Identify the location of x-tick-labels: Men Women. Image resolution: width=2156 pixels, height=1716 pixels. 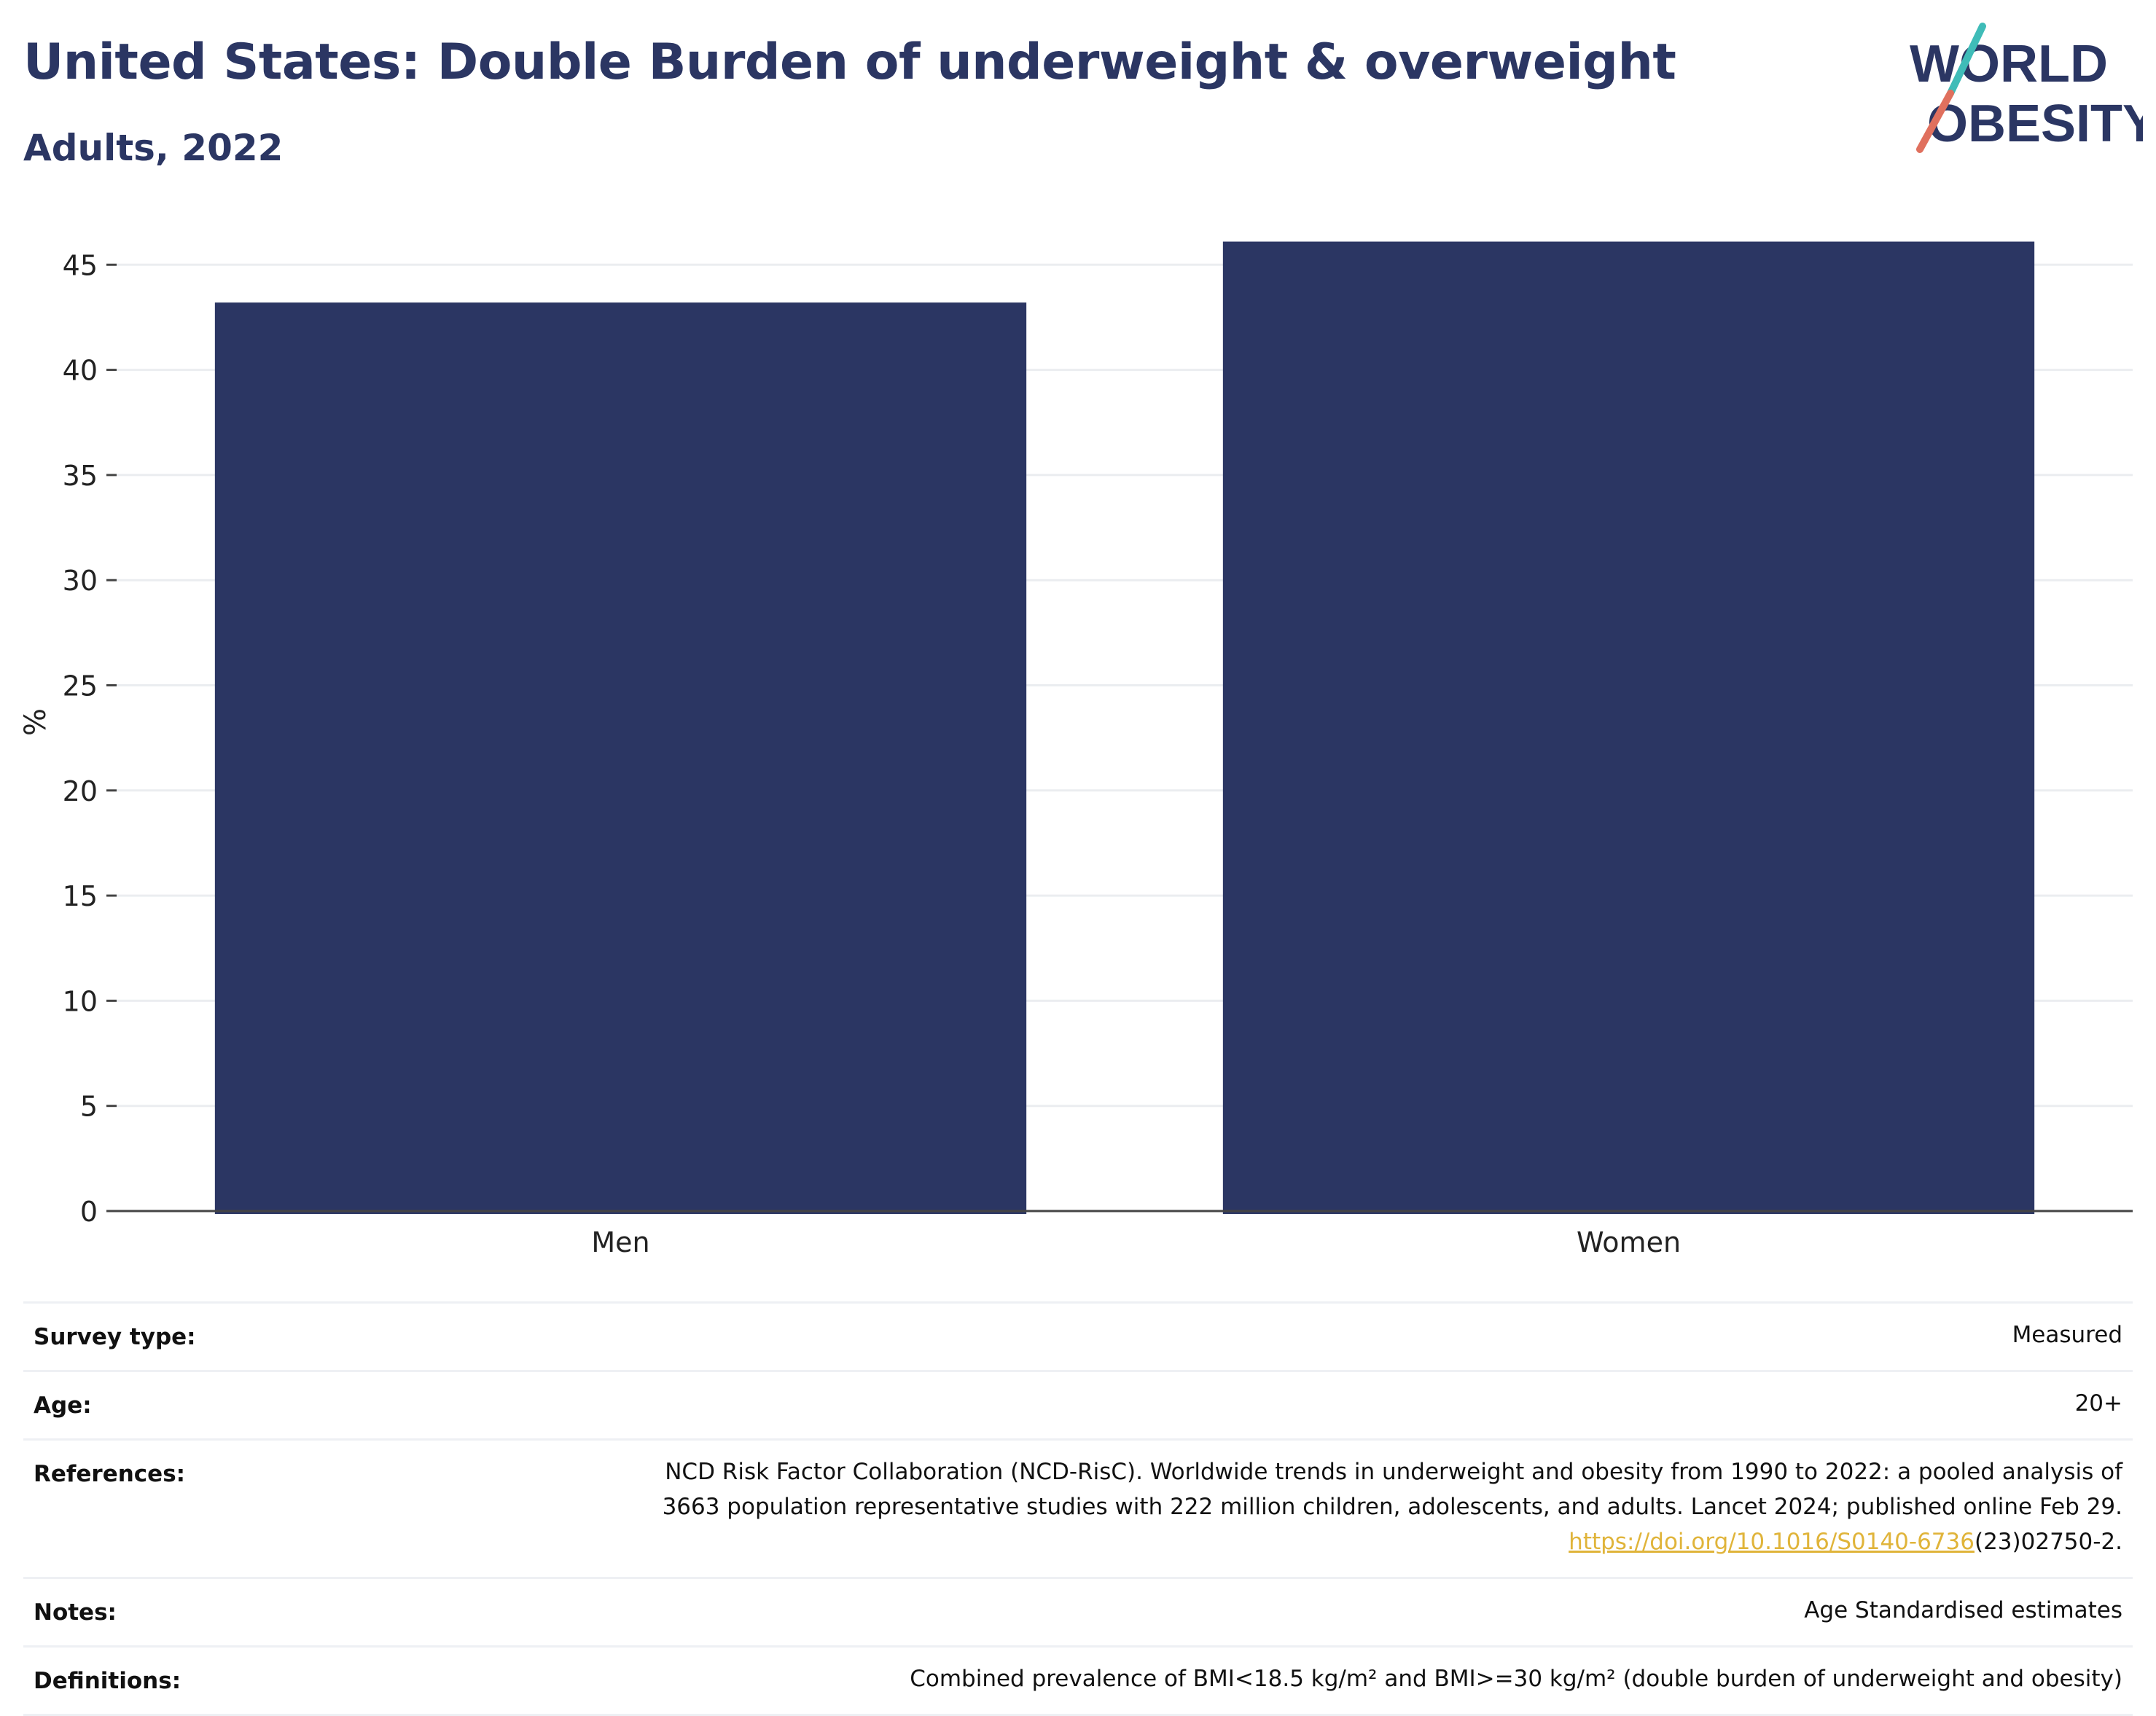
(1136, 1242).